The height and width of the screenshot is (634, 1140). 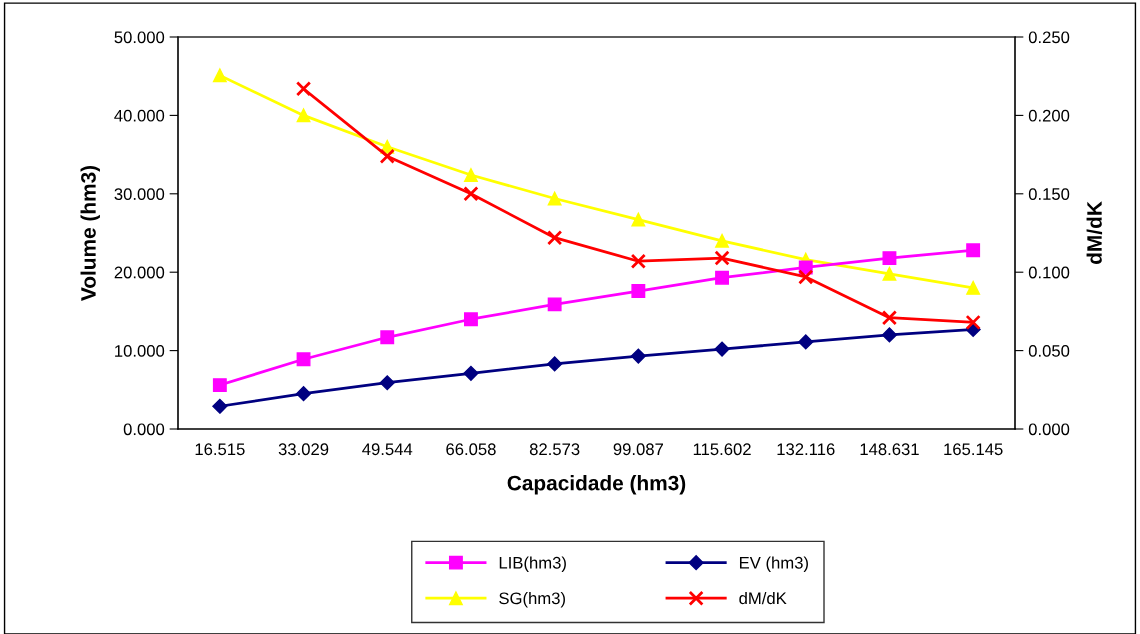 What do you see at coordinates (1049, 429) in the screenshot?
I see `y2-tick-label: 0.000` at bounding box center [1049, 429].